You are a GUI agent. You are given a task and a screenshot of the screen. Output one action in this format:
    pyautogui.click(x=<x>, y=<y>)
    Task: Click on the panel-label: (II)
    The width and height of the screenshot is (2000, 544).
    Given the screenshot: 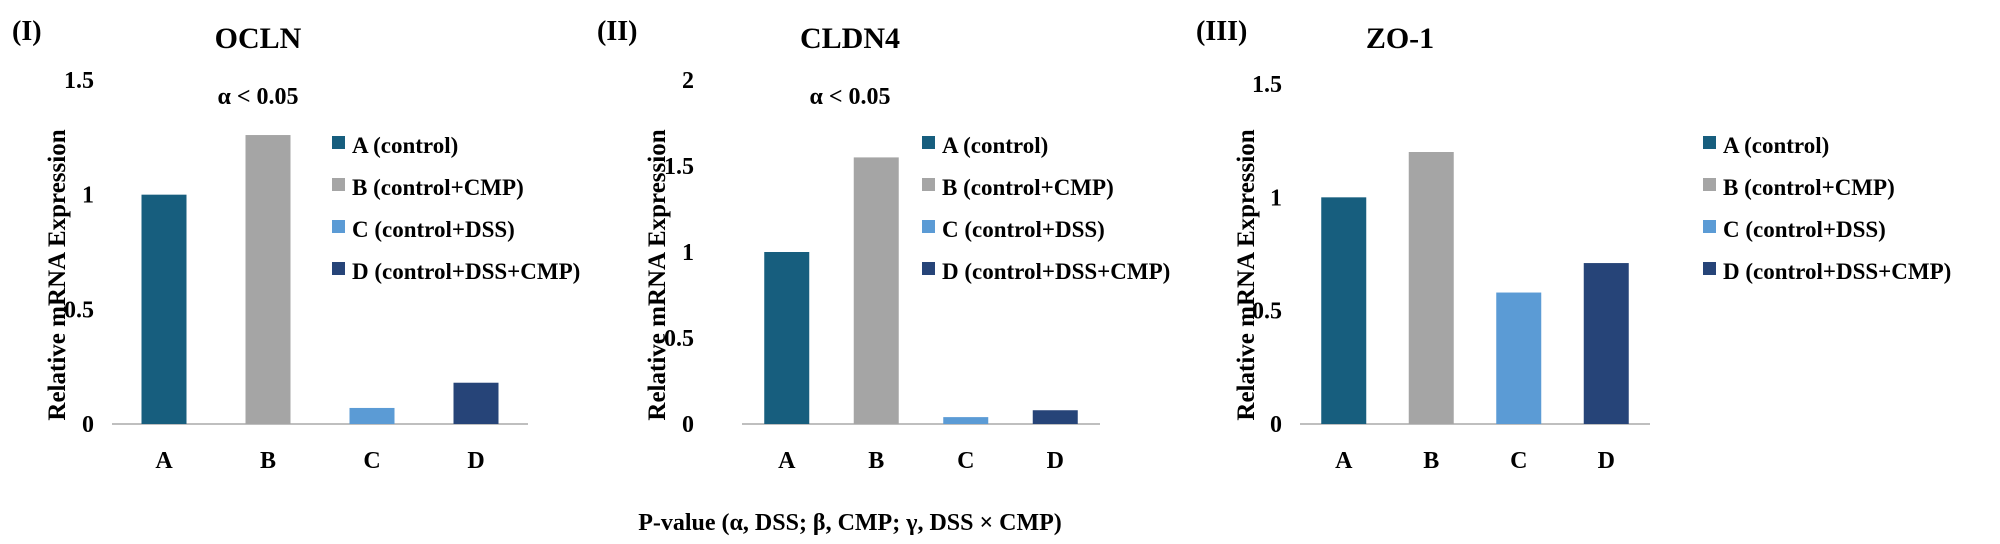 What is the action you would take?
    pyautogui.click(x=617, y=31)
    